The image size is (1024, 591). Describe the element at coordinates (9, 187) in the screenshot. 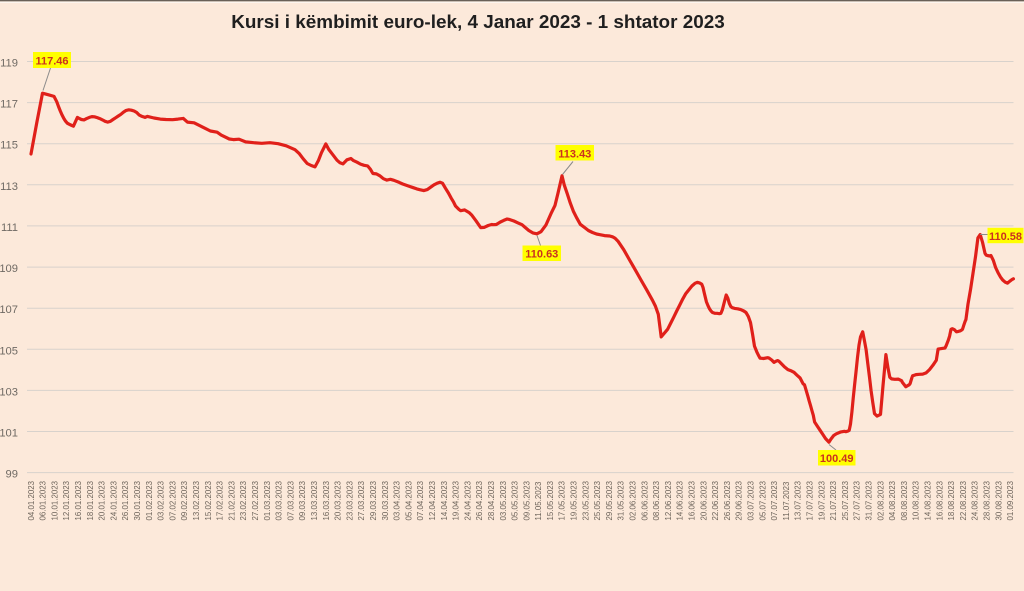

I see `svg-text: 113` at that location.